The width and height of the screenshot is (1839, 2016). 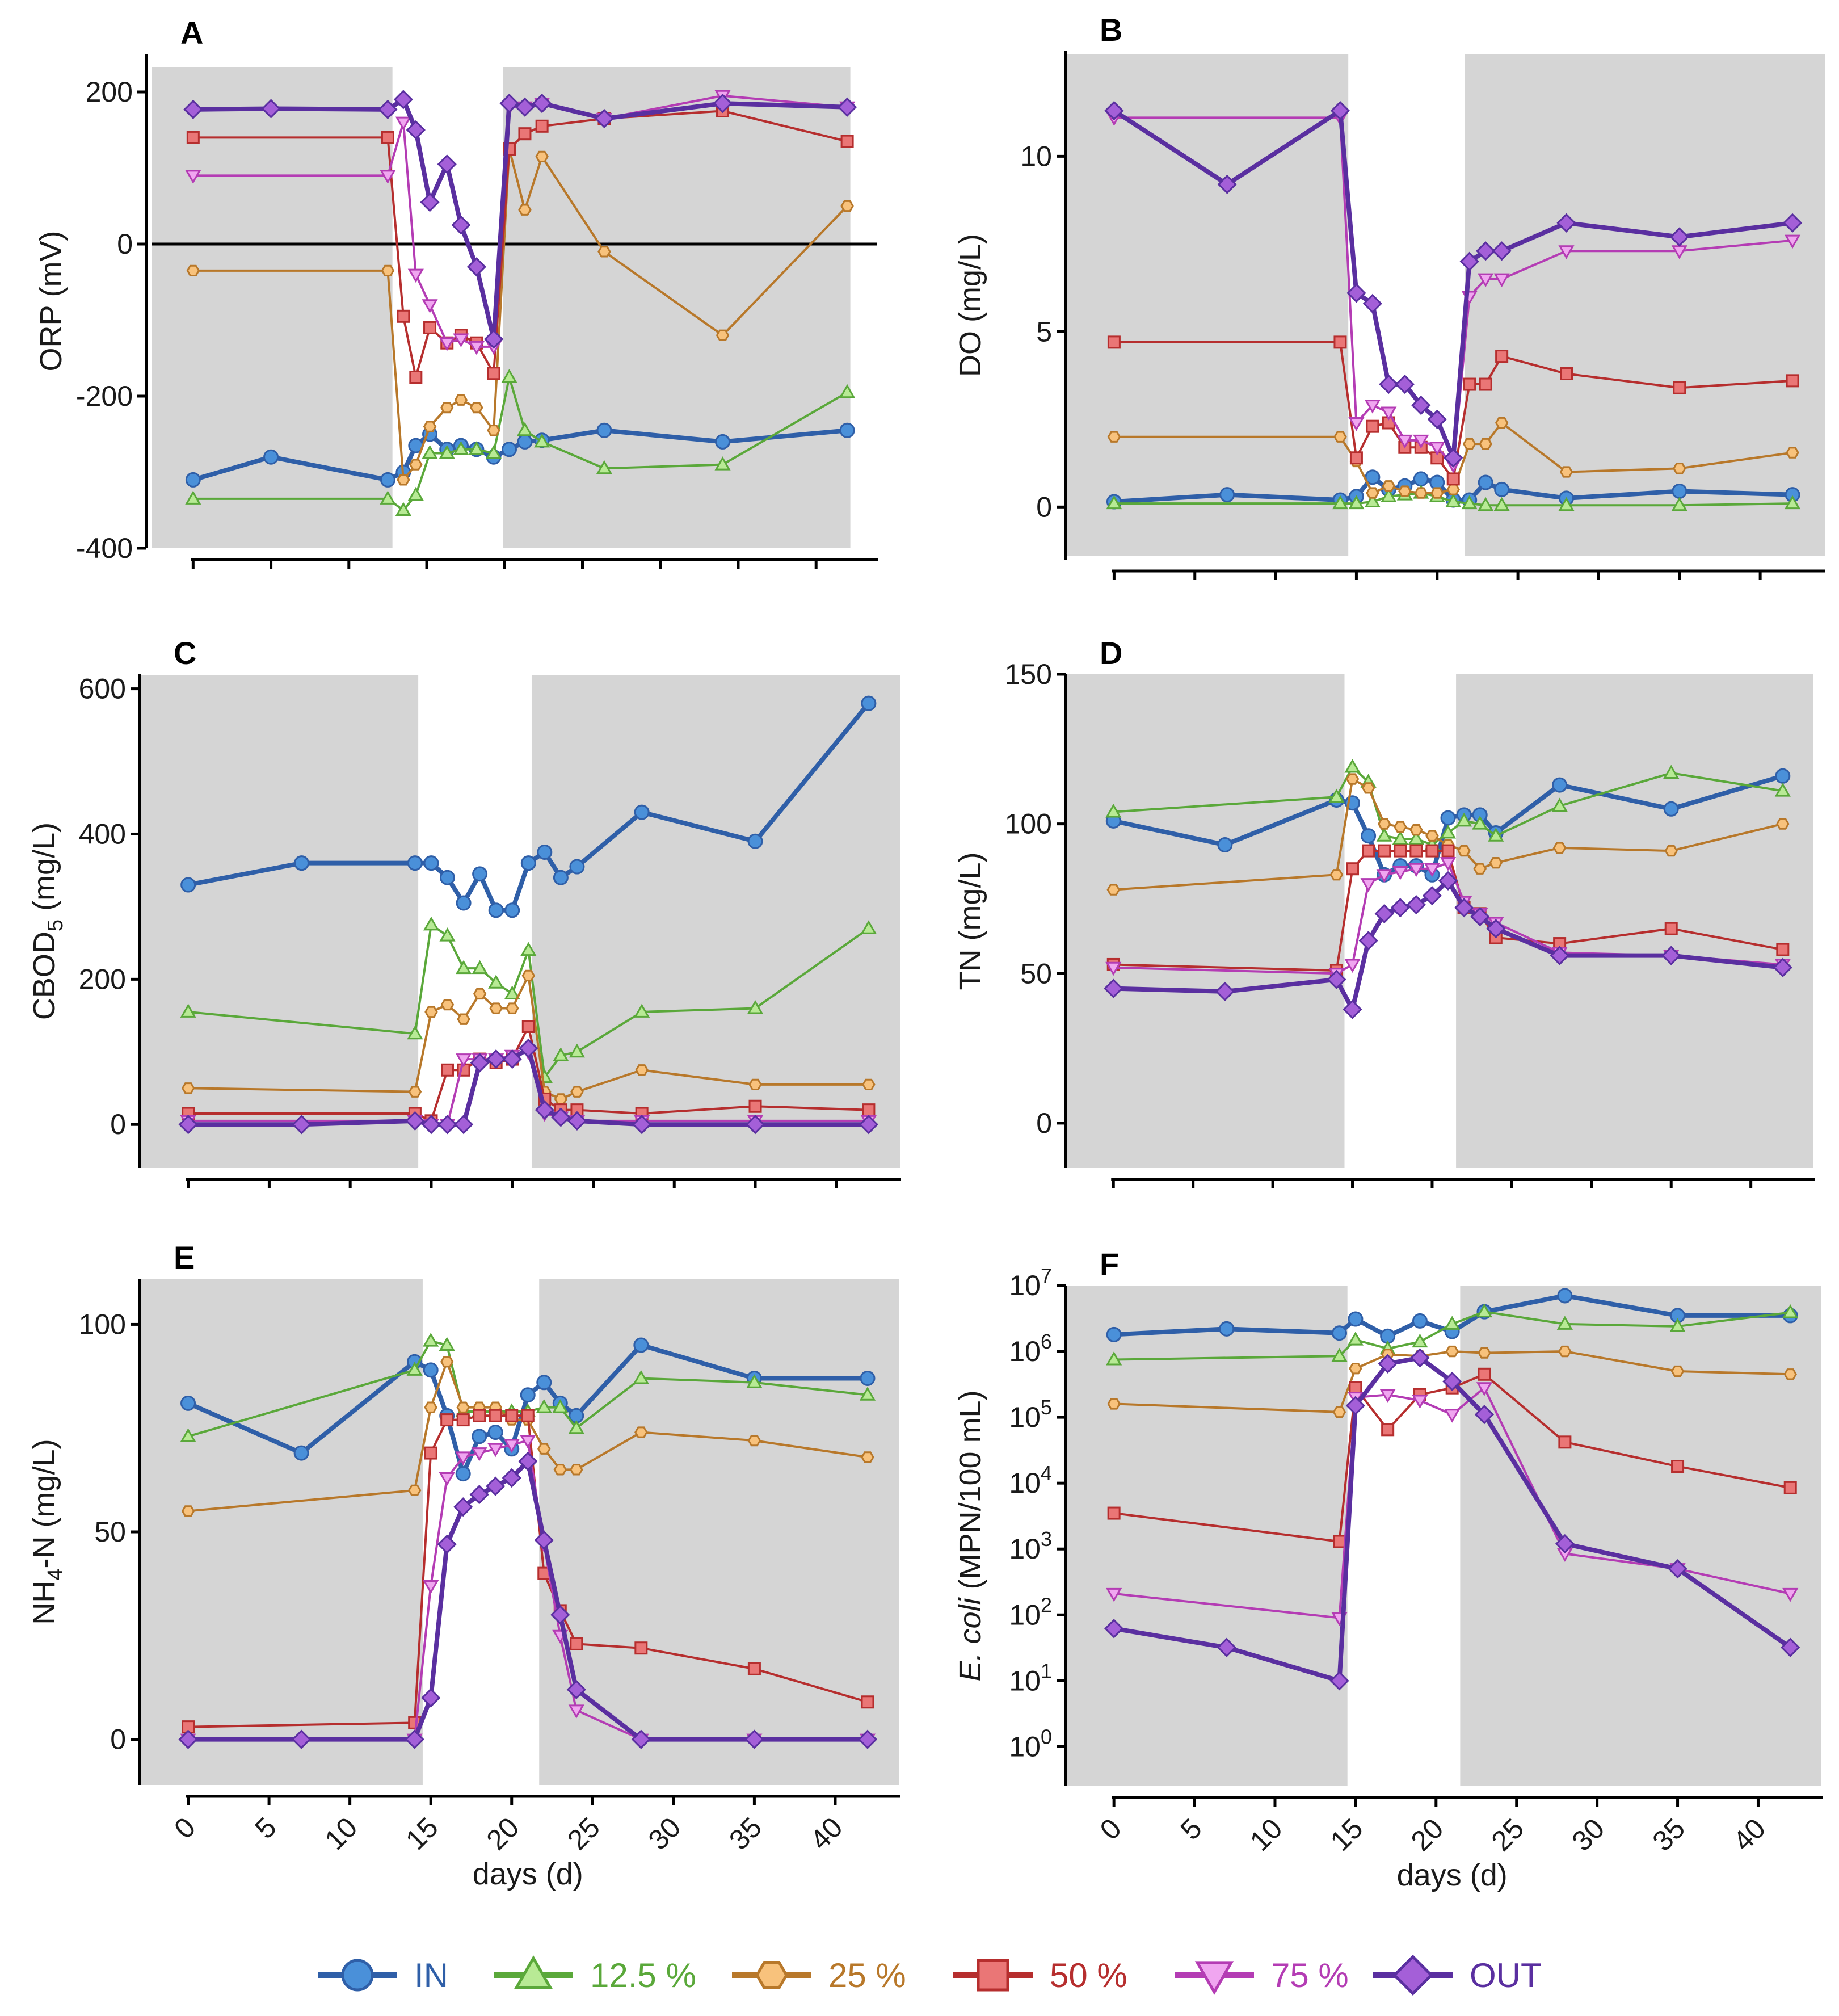 I want to click on tick-exponent: 6, so click(x=1046, y=1341).